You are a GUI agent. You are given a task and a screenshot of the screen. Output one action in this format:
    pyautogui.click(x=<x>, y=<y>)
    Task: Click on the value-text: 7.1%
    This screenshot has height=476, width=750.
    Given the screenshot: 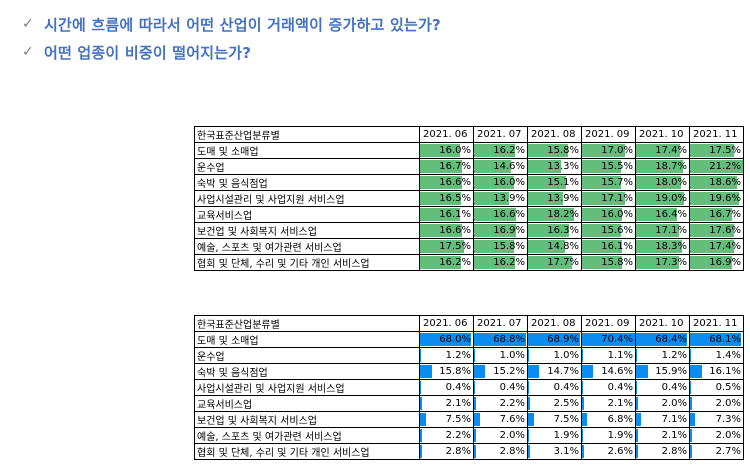 What is the action you would take?
    pyautogui.click(x=674, y=419)
    